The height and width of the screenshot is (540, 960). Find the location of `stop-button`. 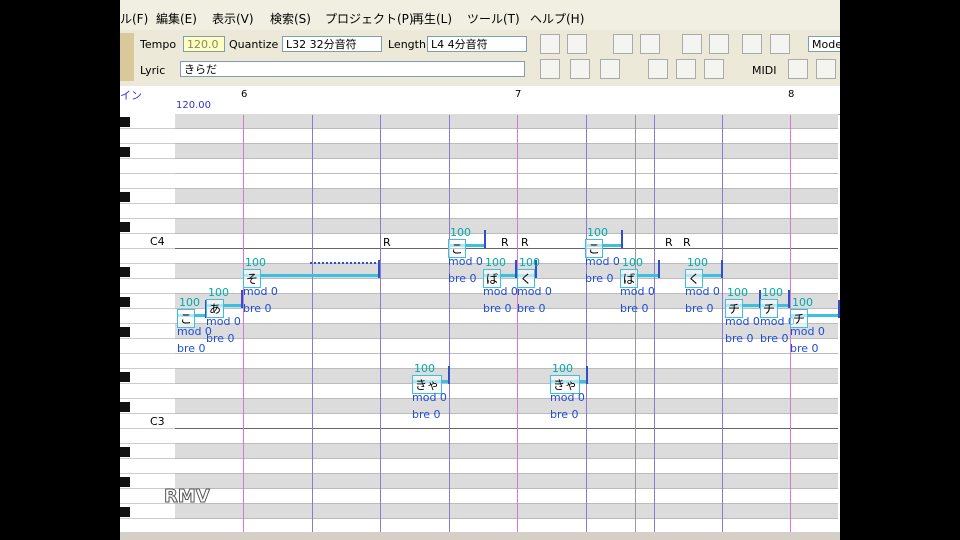

stop-button is located at coordinates (714, 69).